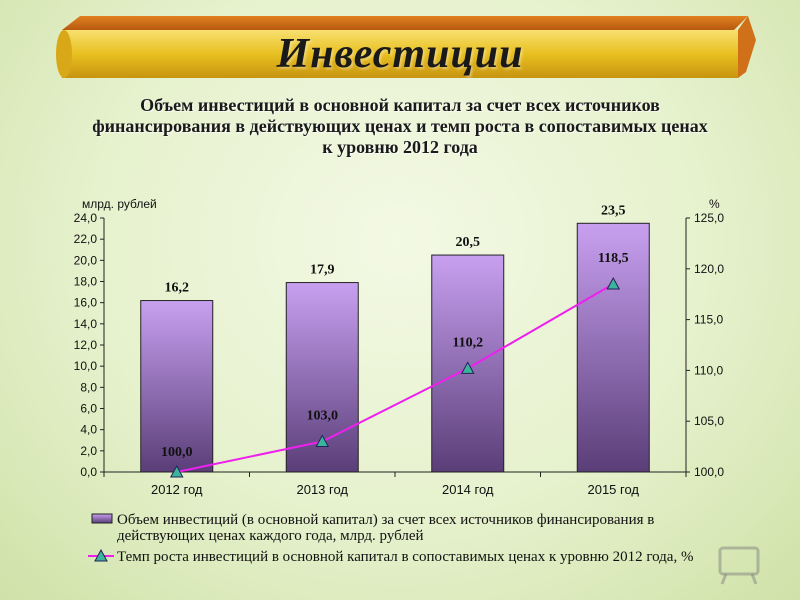 This screenshot has width=800, height=600. Describe the element at coordinates (400, 147) in the screenshot. I see `subtitle-line-3: к уровню 2012 года` at that location.